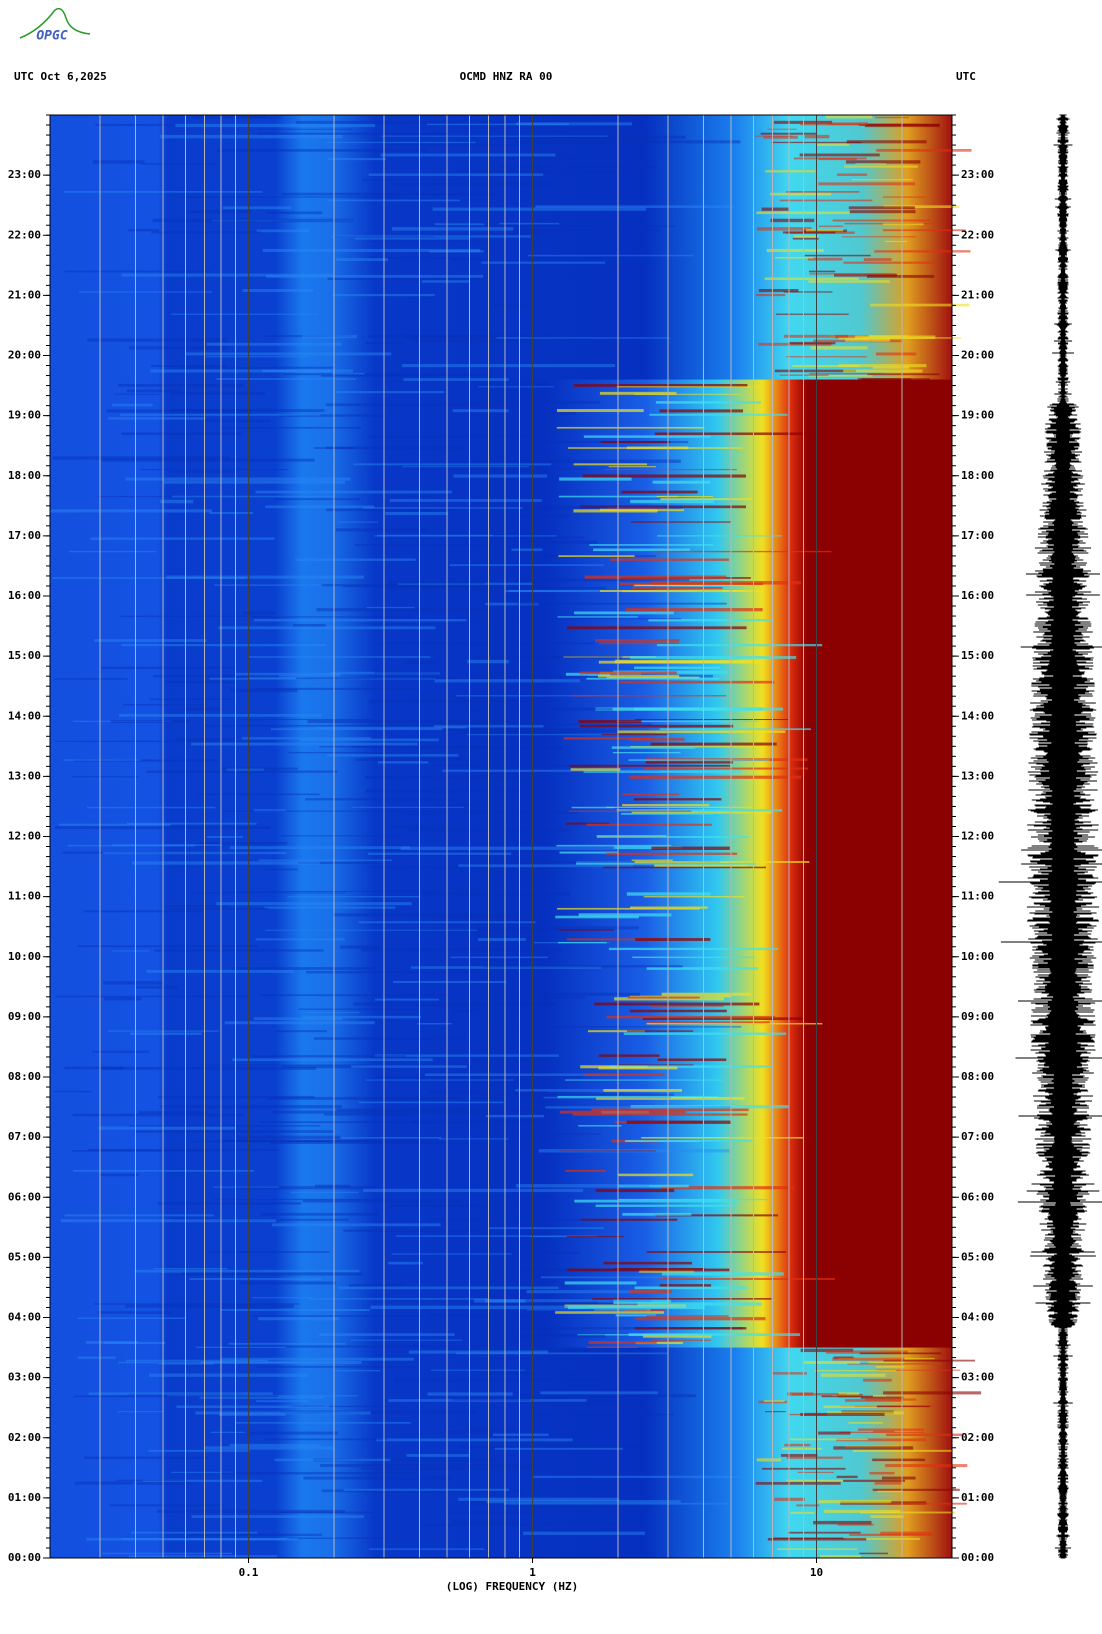  I want to click on x-tick-label: 1, so click(532, 1572).